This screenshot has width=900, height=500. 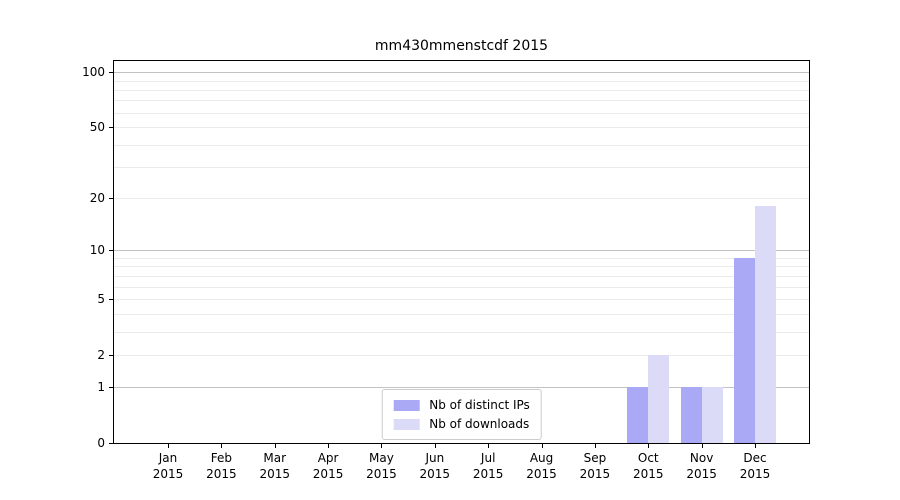 I want to click on y-tick-label: 1, so click(x=101, y=387).